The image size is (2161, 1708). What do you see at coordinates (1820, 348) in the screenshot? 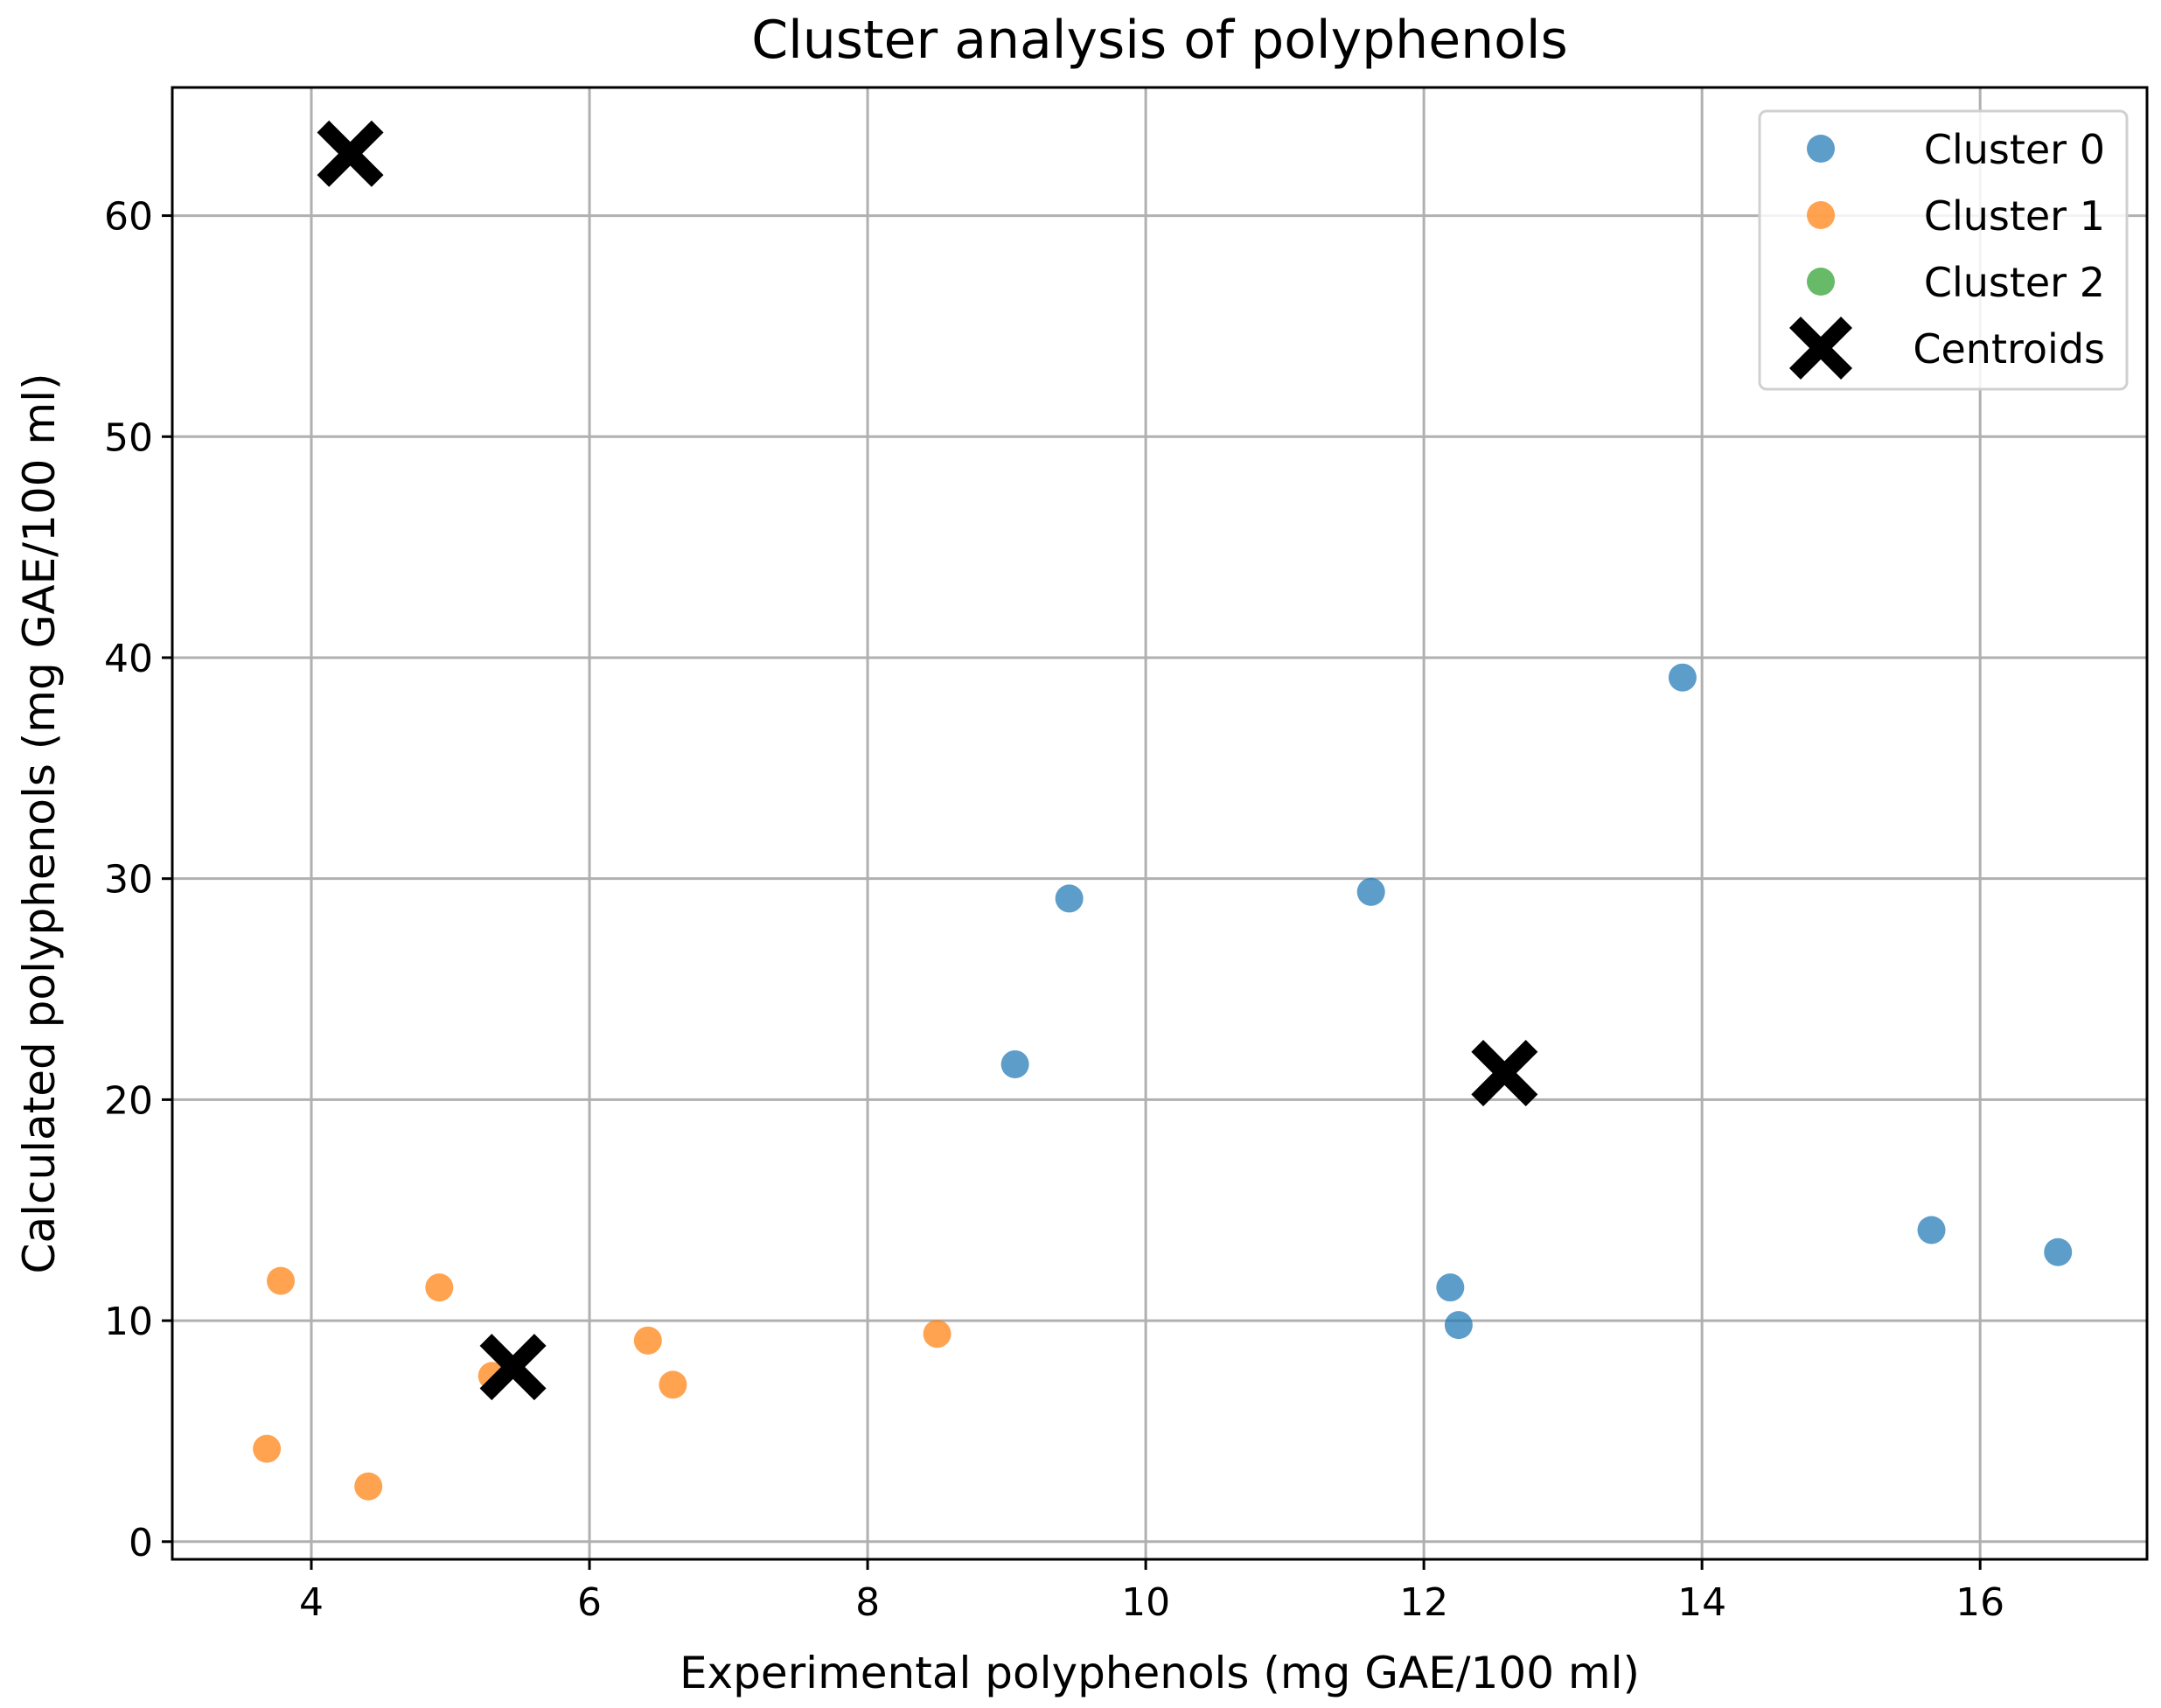
I see `legend-marker-centroids` at bounding box center [1820, 348].